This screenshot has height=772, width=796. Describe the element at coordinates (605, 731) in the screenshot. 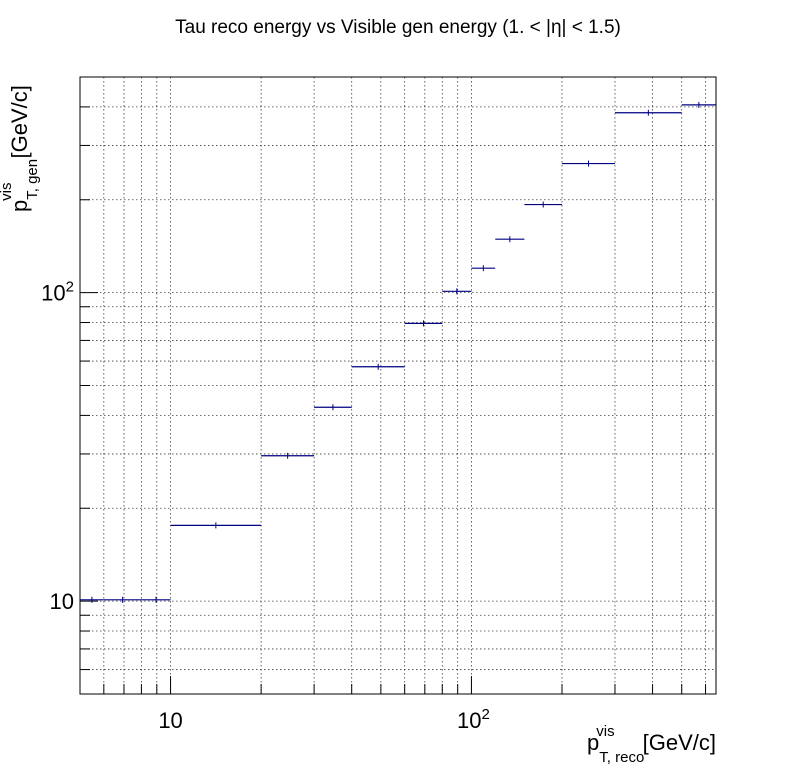

I see `x-axis-label-superscript: vis` at that location.